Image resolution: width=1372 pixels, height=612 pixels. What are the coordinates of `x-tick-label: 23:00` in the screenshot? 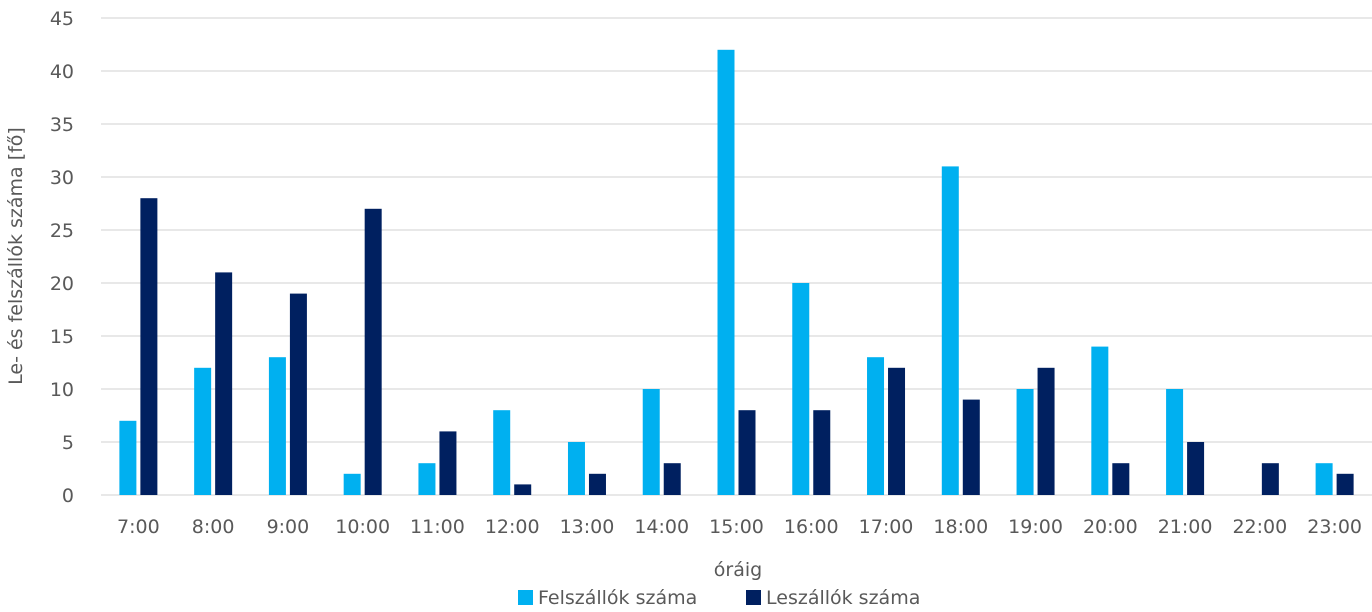 It's located at (1334, 527).